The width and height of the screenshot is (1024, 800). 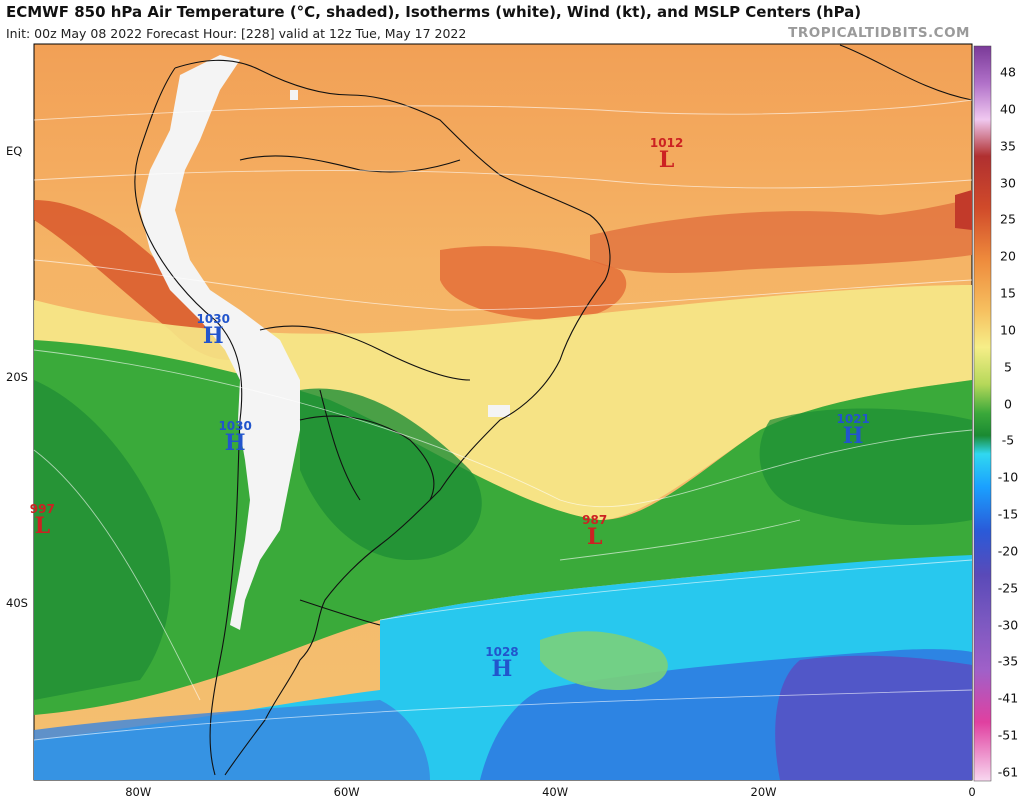 I want to click on high-pressure-center: 1021 H, so click(x=852, y=430).